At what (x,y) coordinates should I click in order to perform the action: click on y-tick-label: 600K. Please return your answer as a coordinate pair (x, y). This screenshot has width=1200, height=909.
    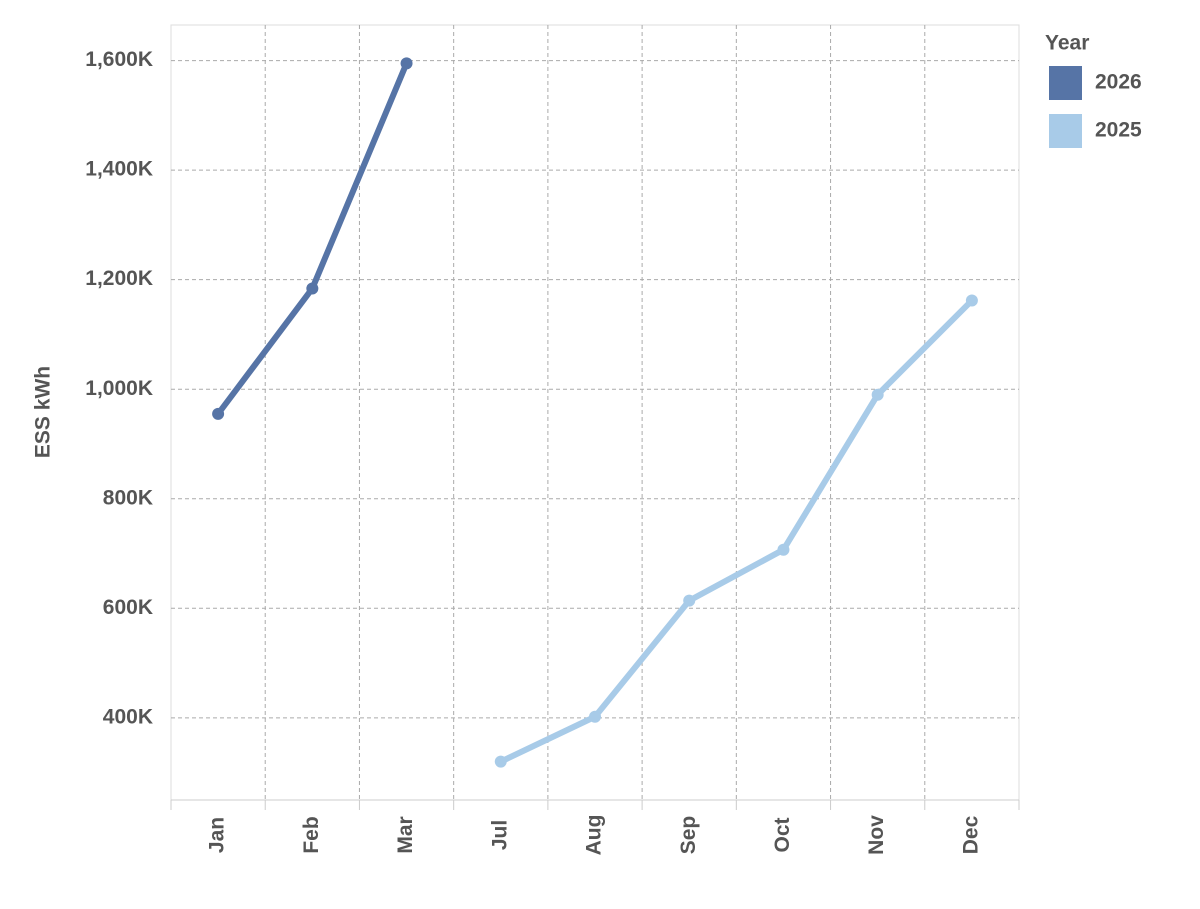
    Looking at the image, I should click on (128, 607).